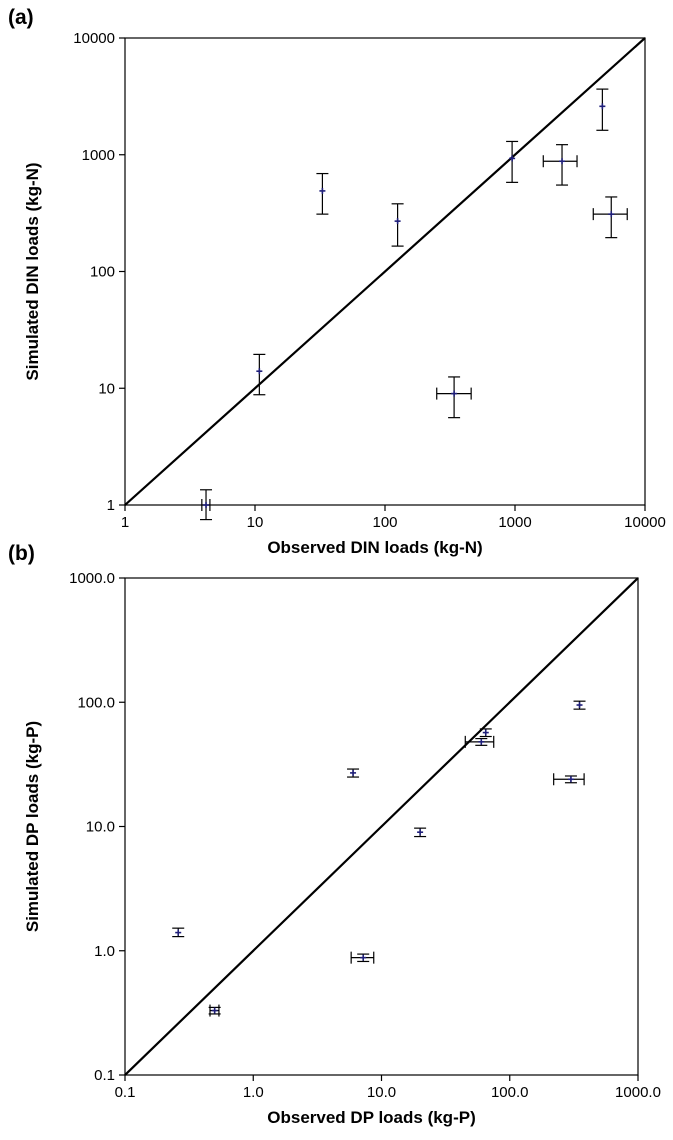  I want to click on y-axis-title: Simulated DP loads (kg-P), so click(32, 826).